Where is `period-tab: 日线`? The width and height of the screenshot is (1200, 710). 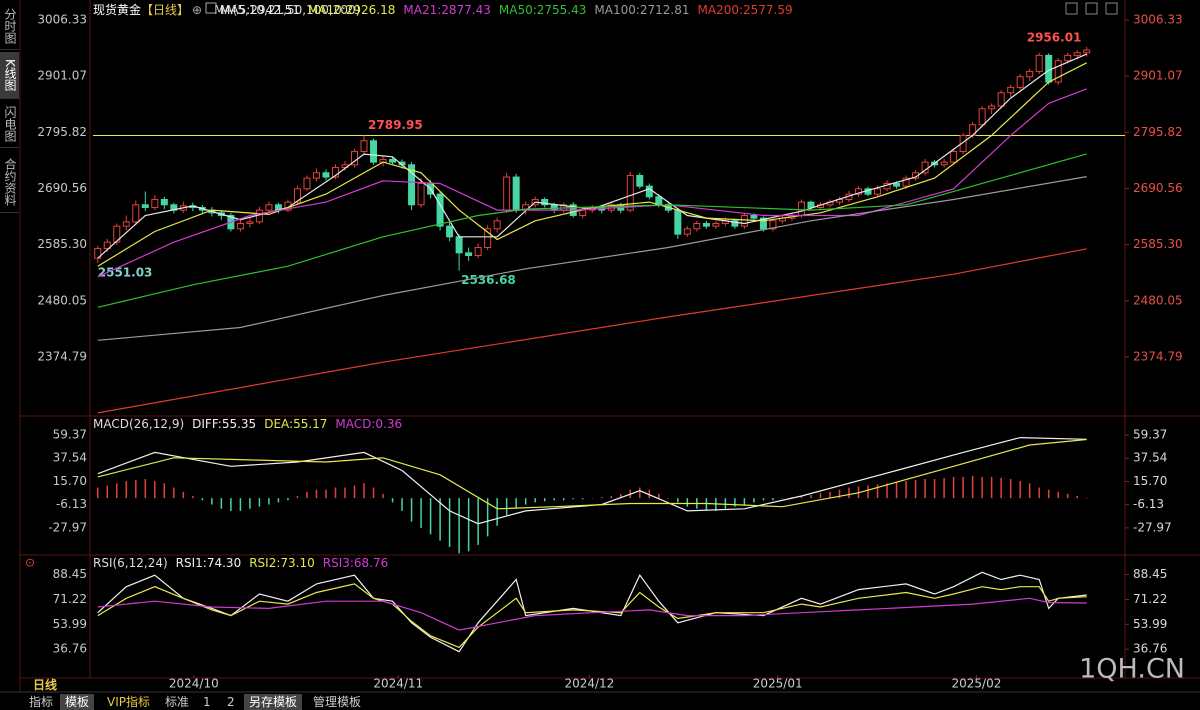 period-tab: 日线 is located at coordinates (45, 685).